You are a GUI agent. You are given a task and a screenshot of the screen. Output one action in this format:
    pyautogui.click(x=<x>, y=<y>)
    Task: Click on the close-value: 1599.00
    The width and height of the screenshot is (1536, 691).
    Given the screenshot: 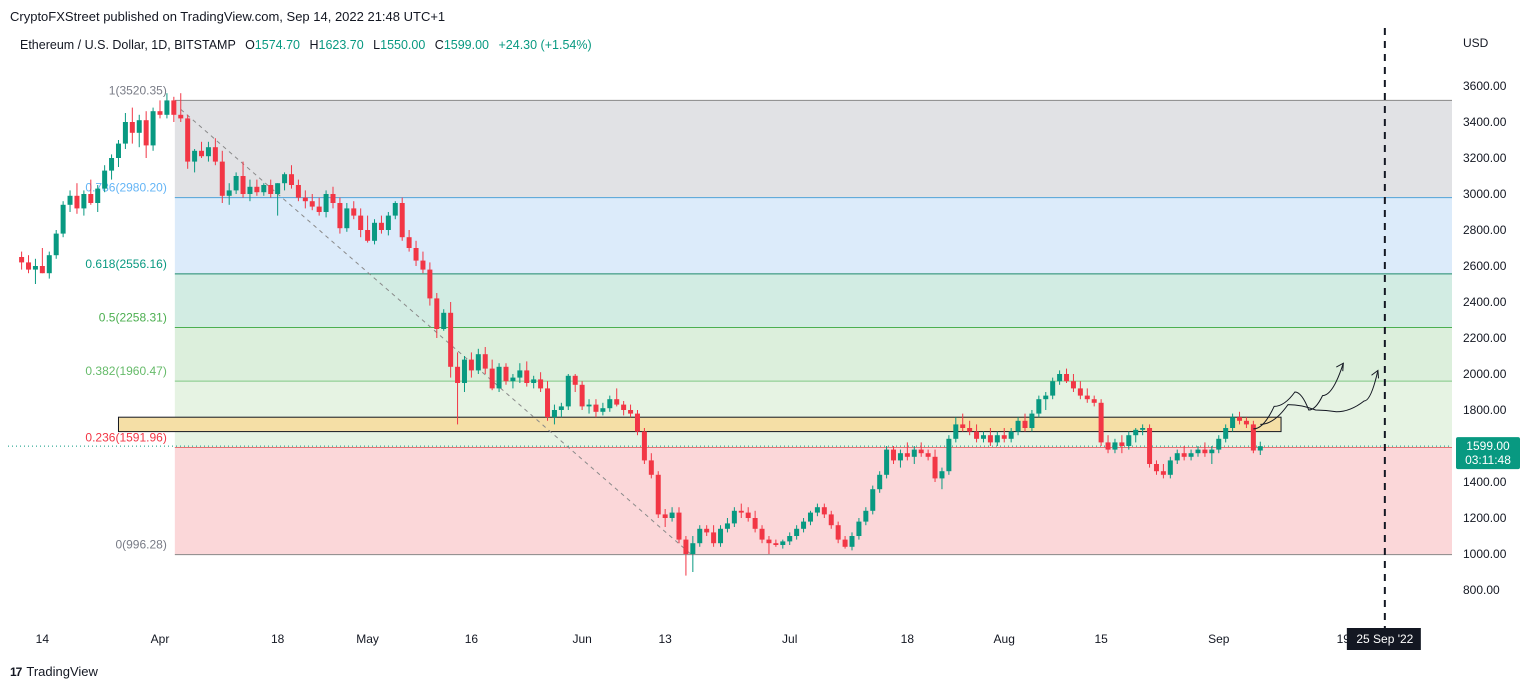 What is the action you would take?
    pyautogui.click(x=466, y=45)
    